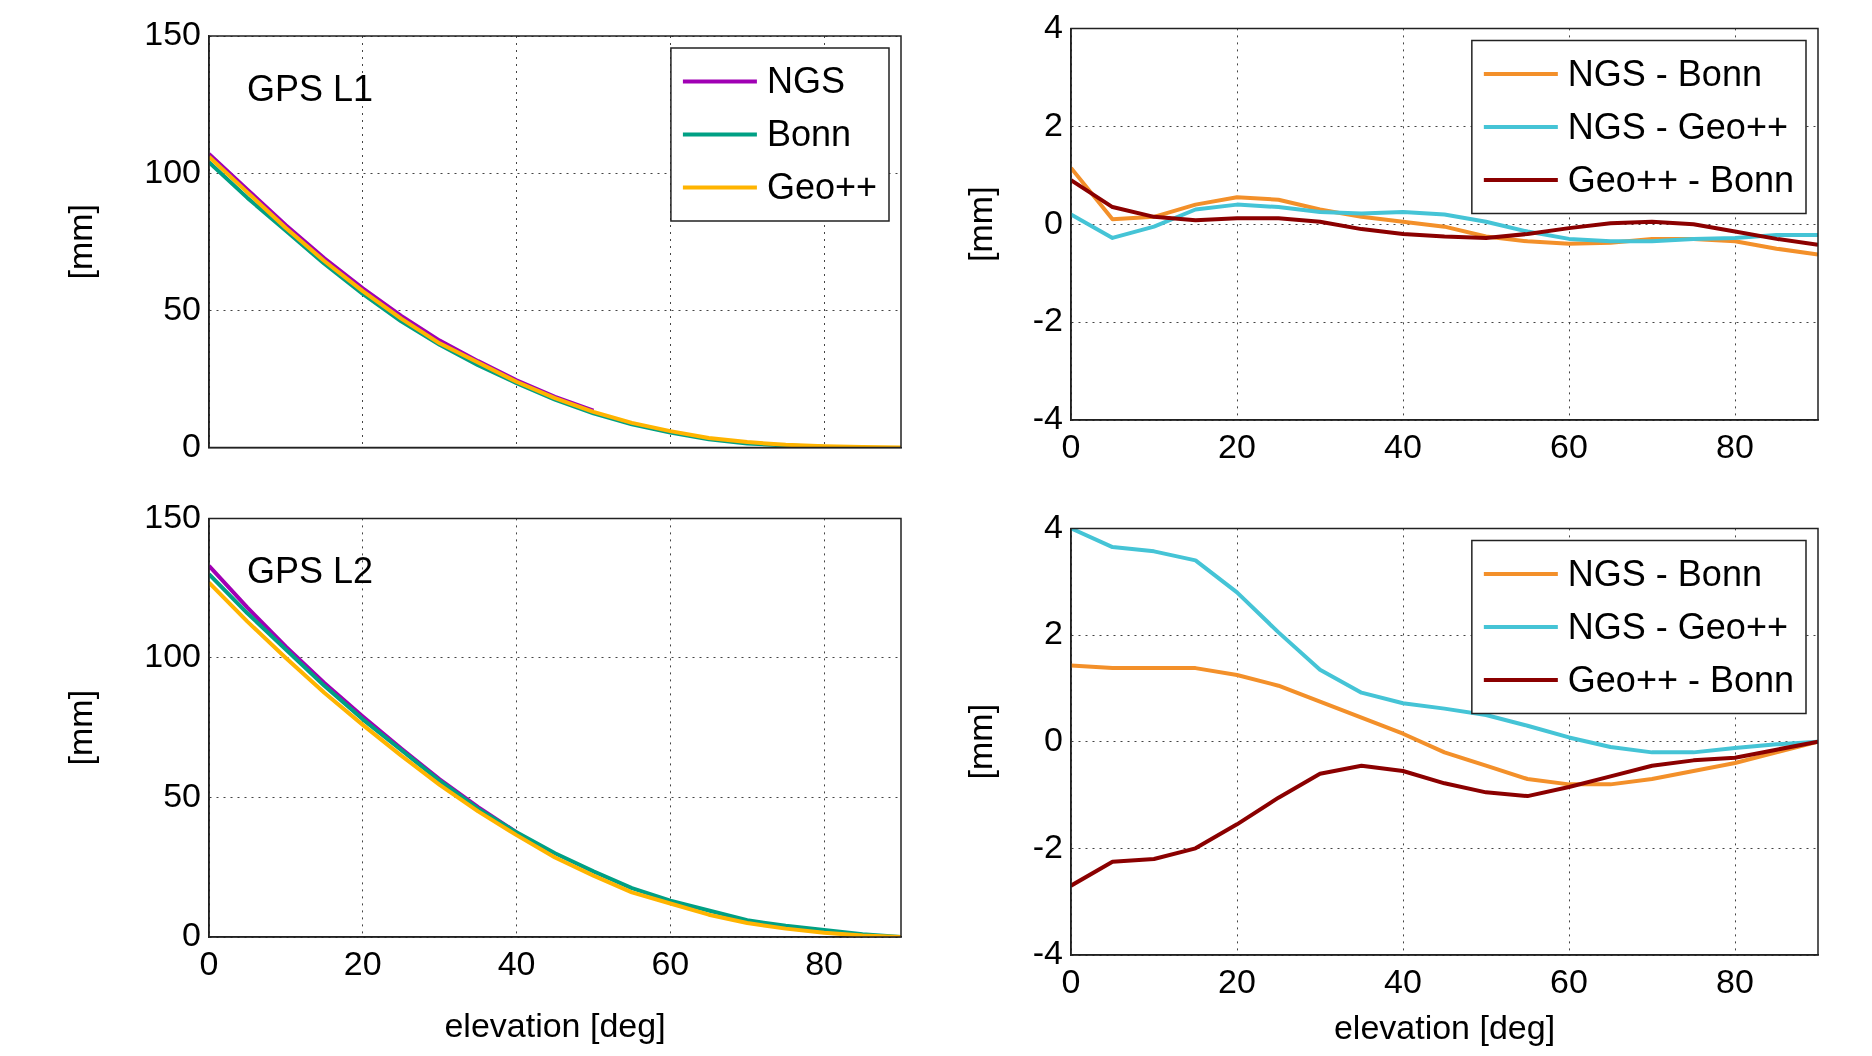 Image resolution: width=1872 pixels, height=1056 pixels. What do you see at coordinates (310, 571) in the screenshot?
I see `text: GPS L2` at bounding box center [310, 571].